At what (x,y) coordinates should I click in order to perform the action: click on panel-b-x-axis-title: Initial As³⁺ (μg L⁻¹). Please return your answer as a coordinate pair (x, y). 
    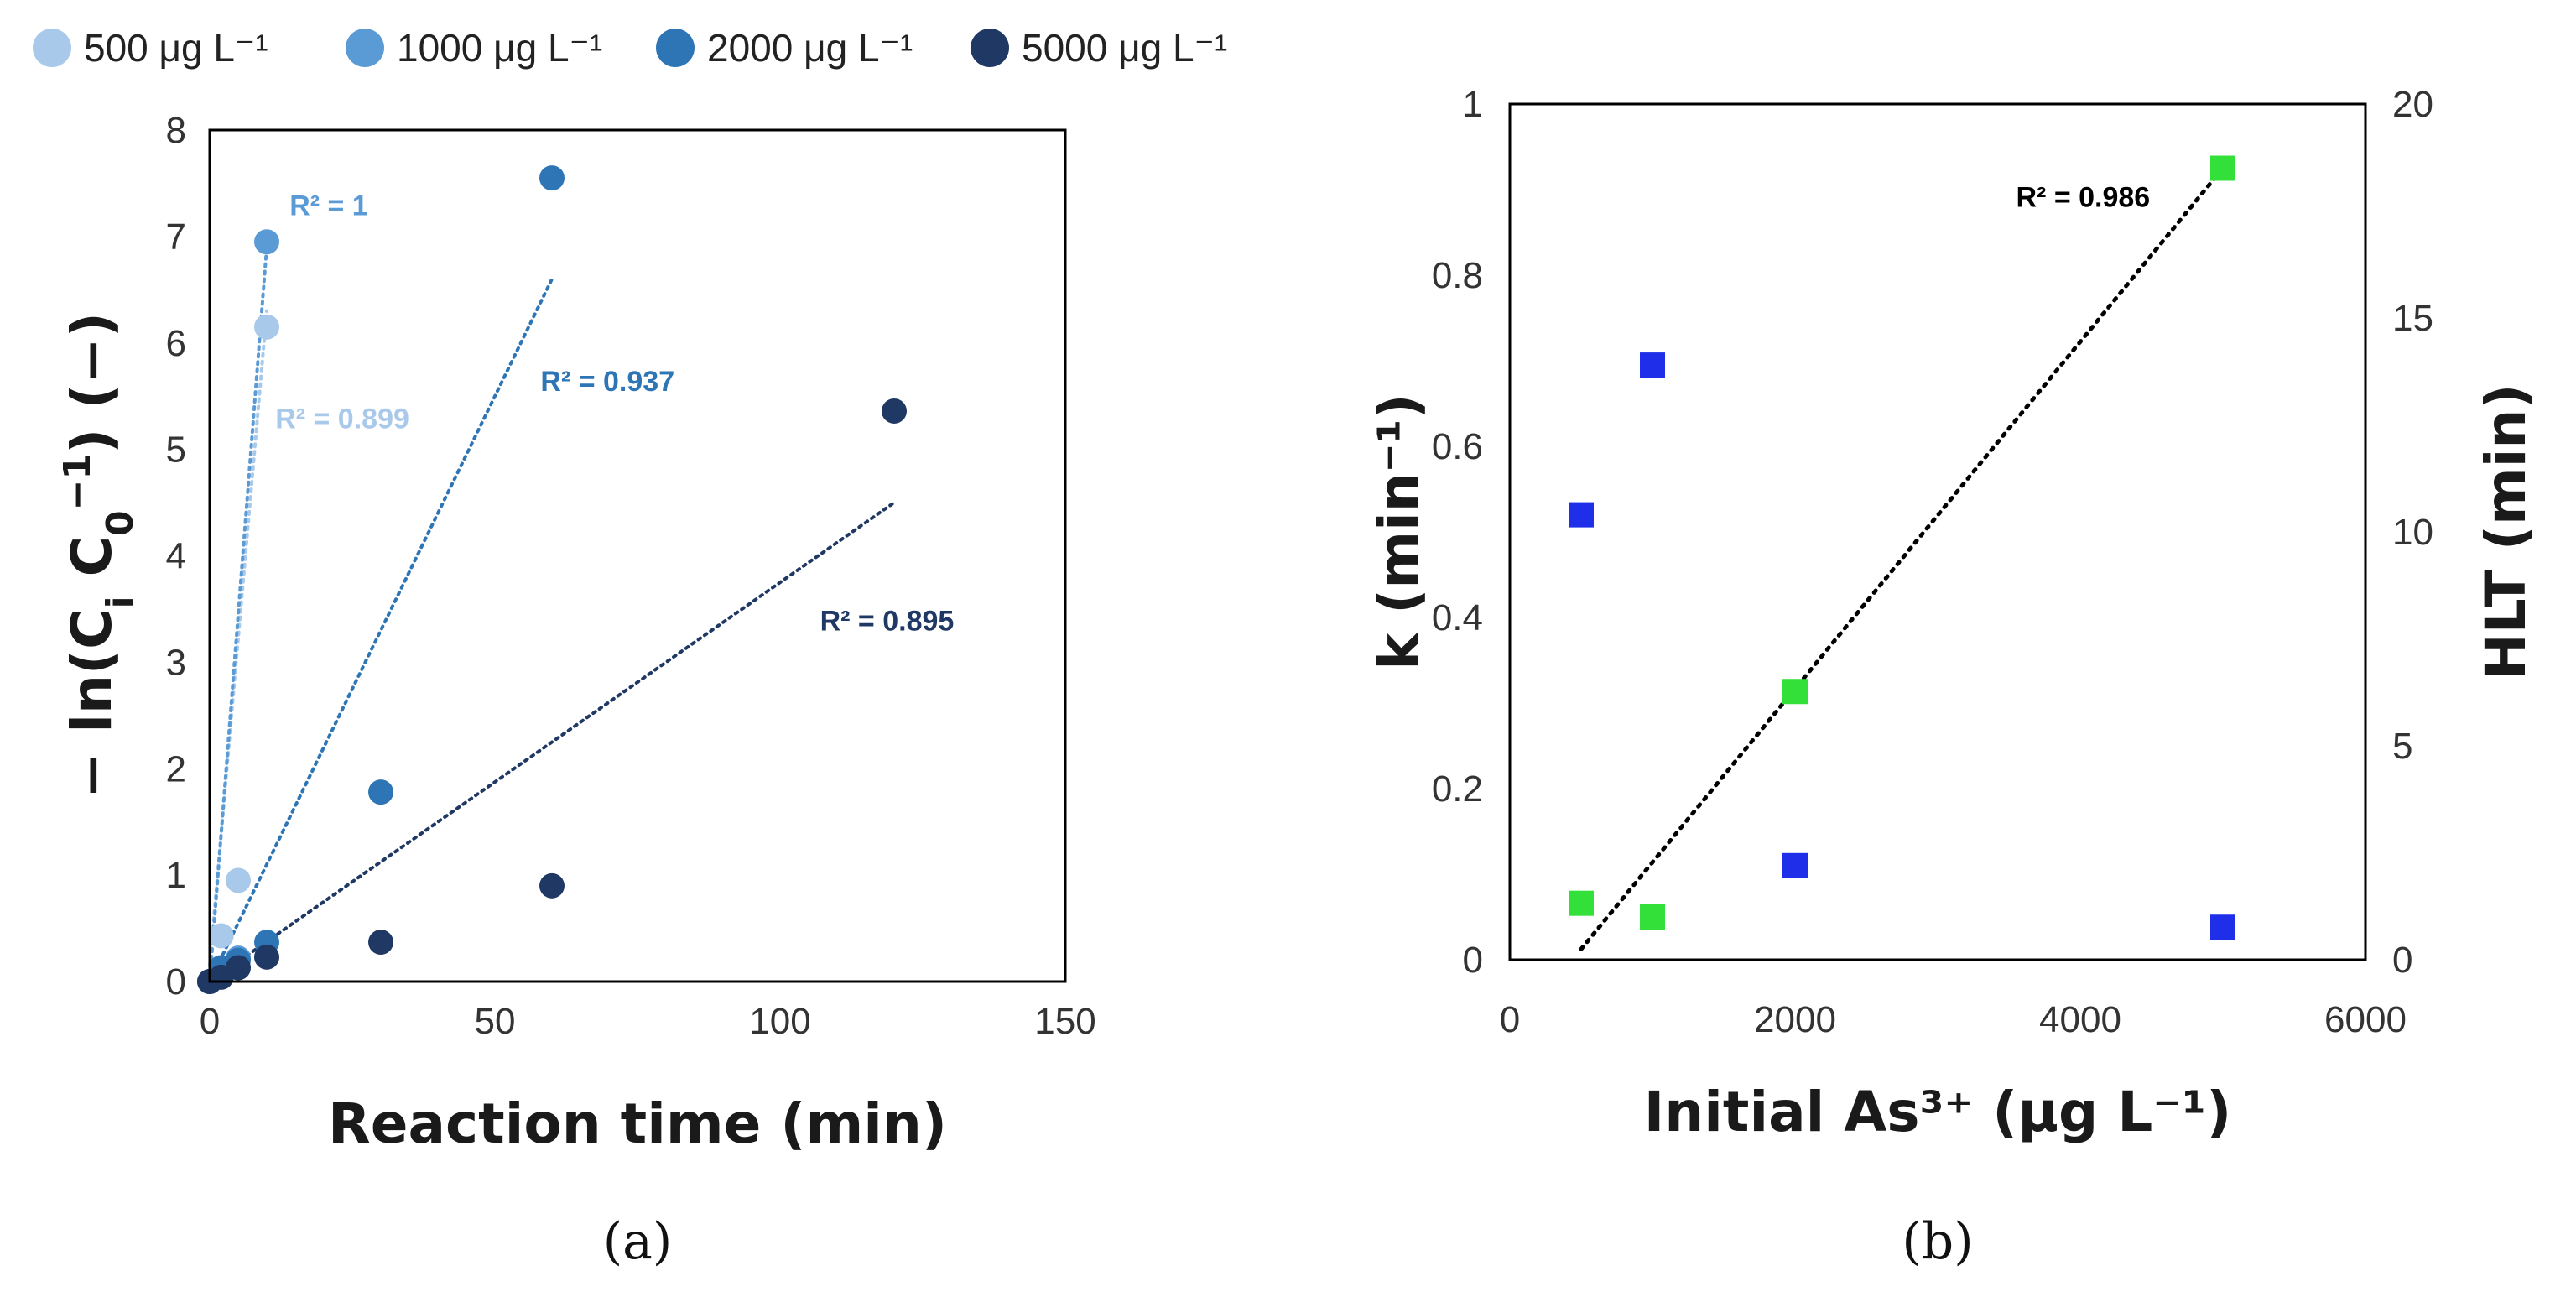
    Looking at the image, I should click on (1937, 1112).